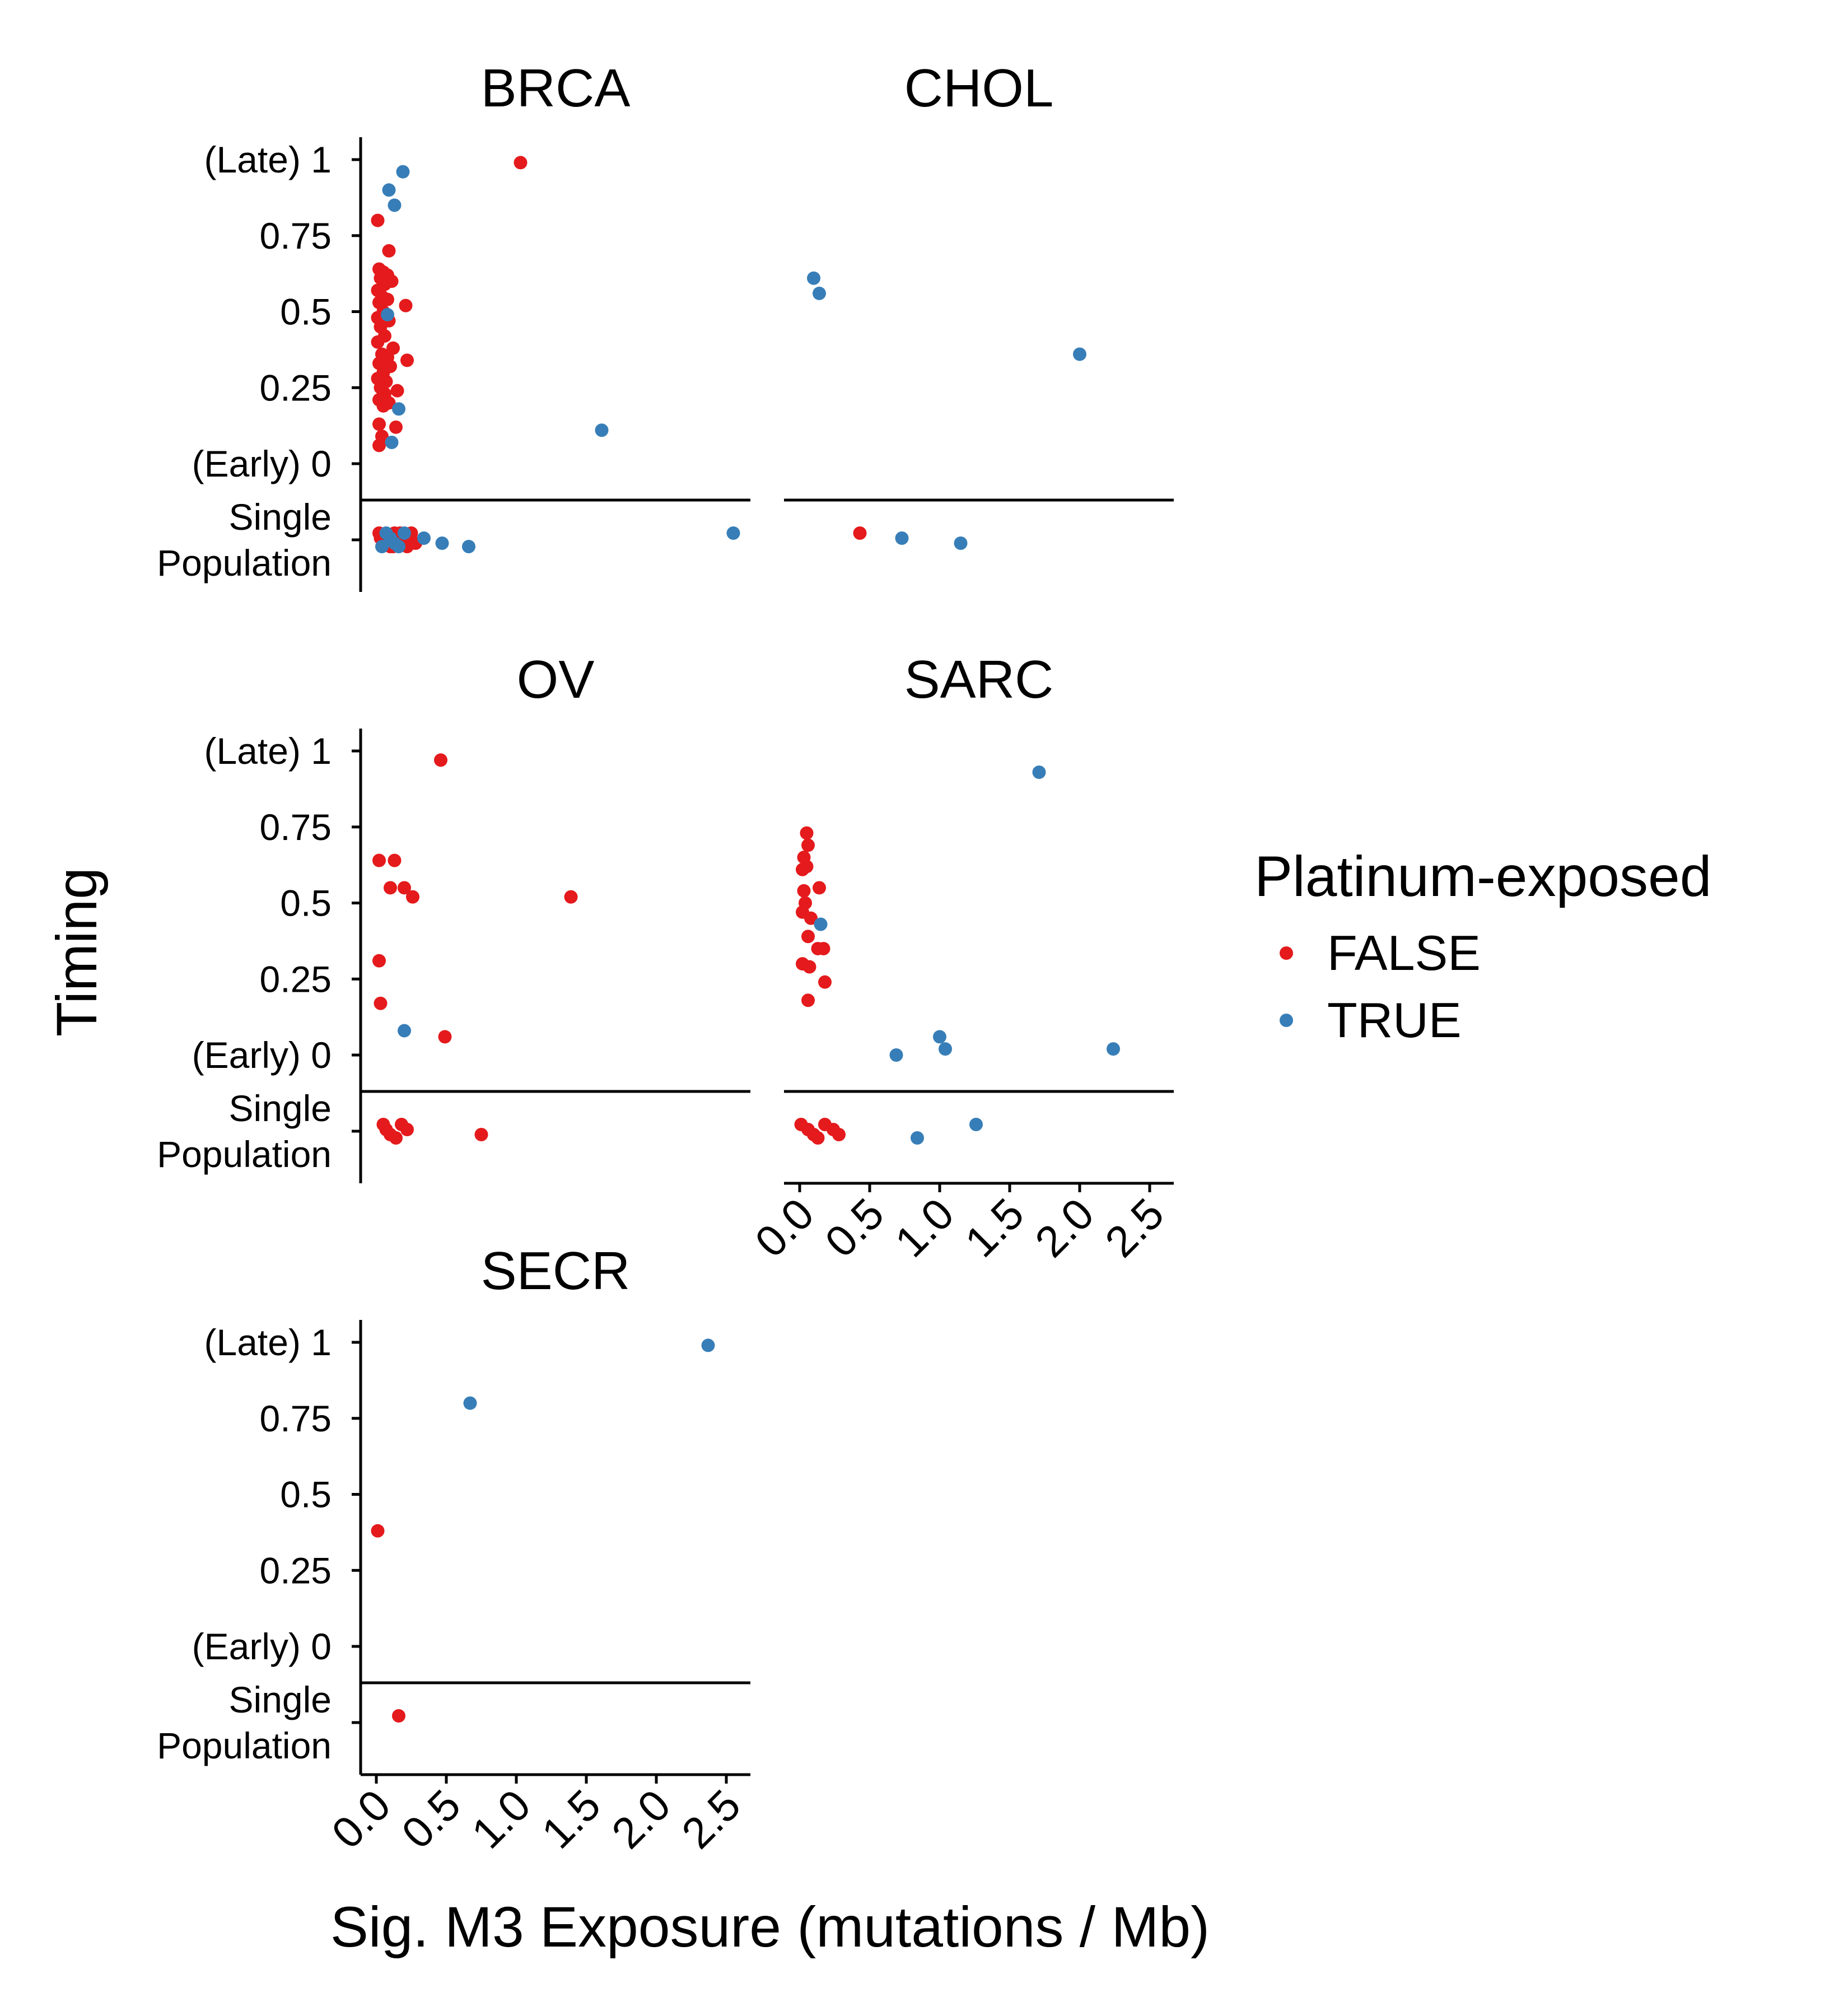 This screenshot has width=1848, height=2016. Describe the element at coordinates (854, 1228) in the screenshot. I see `x-tick-label: 0.5` at that location.